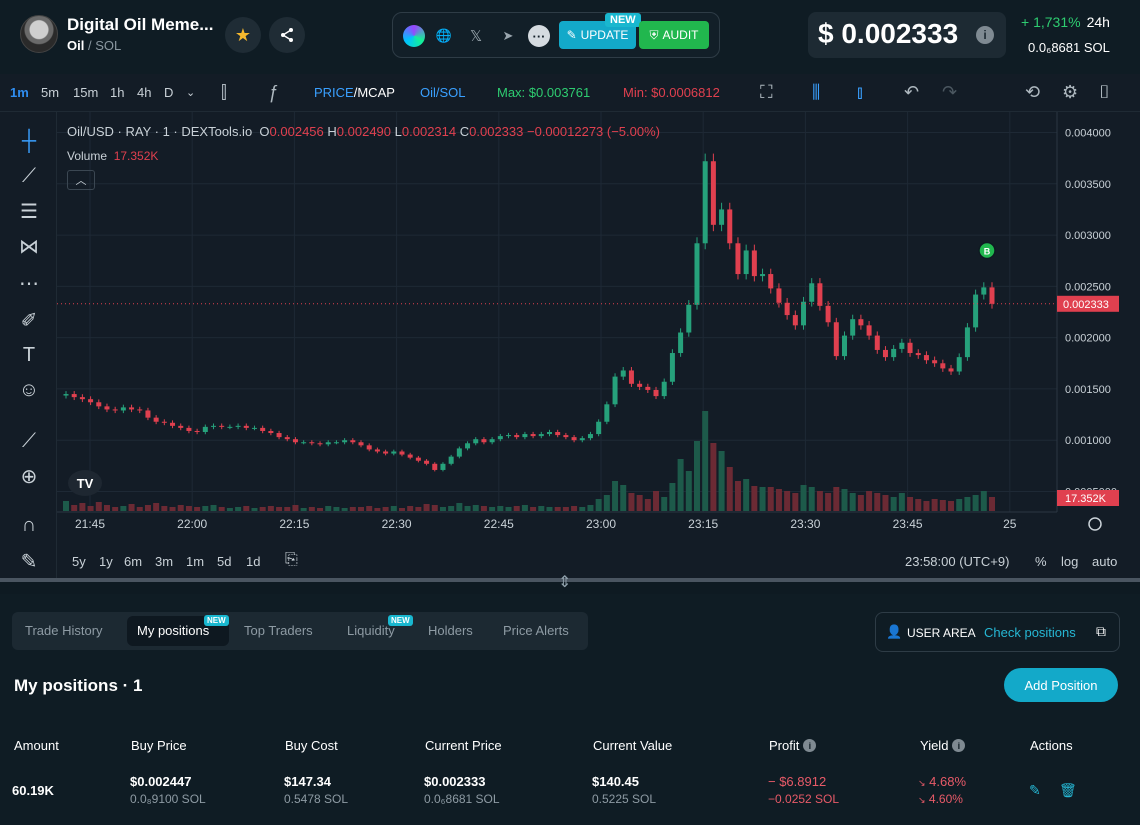 This screenshot has height=825, width=1140. Describe the element at coordinates (85, 483) in the screenshot. I see `tradingview-logo: TV` at that location.